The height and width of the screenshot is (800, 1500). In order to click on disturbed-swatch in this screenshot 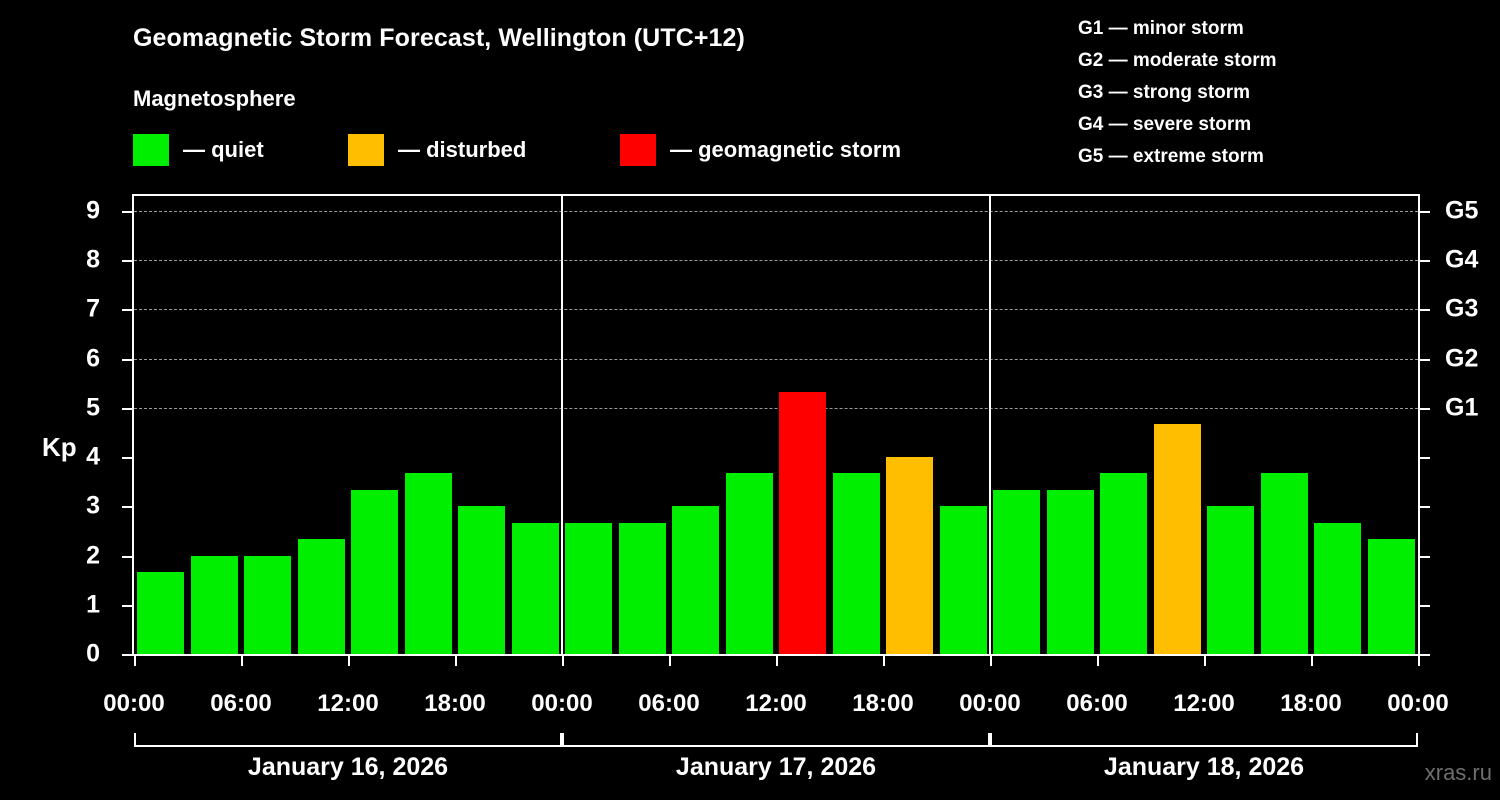, I will do `click(366, 150)`.